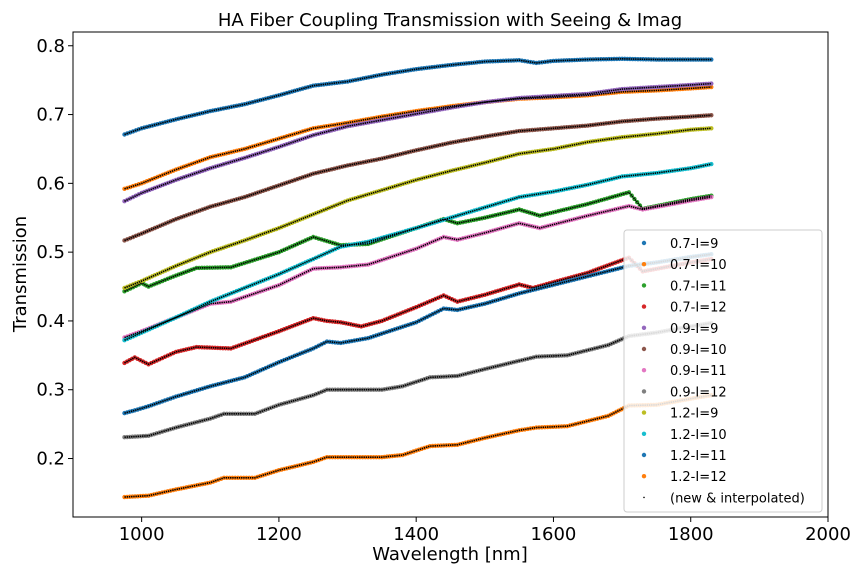 Image resolution: width=864 pixels, height=576 pixels. I want to click on legend-label: 1.2-I=12, so click(698, 477).